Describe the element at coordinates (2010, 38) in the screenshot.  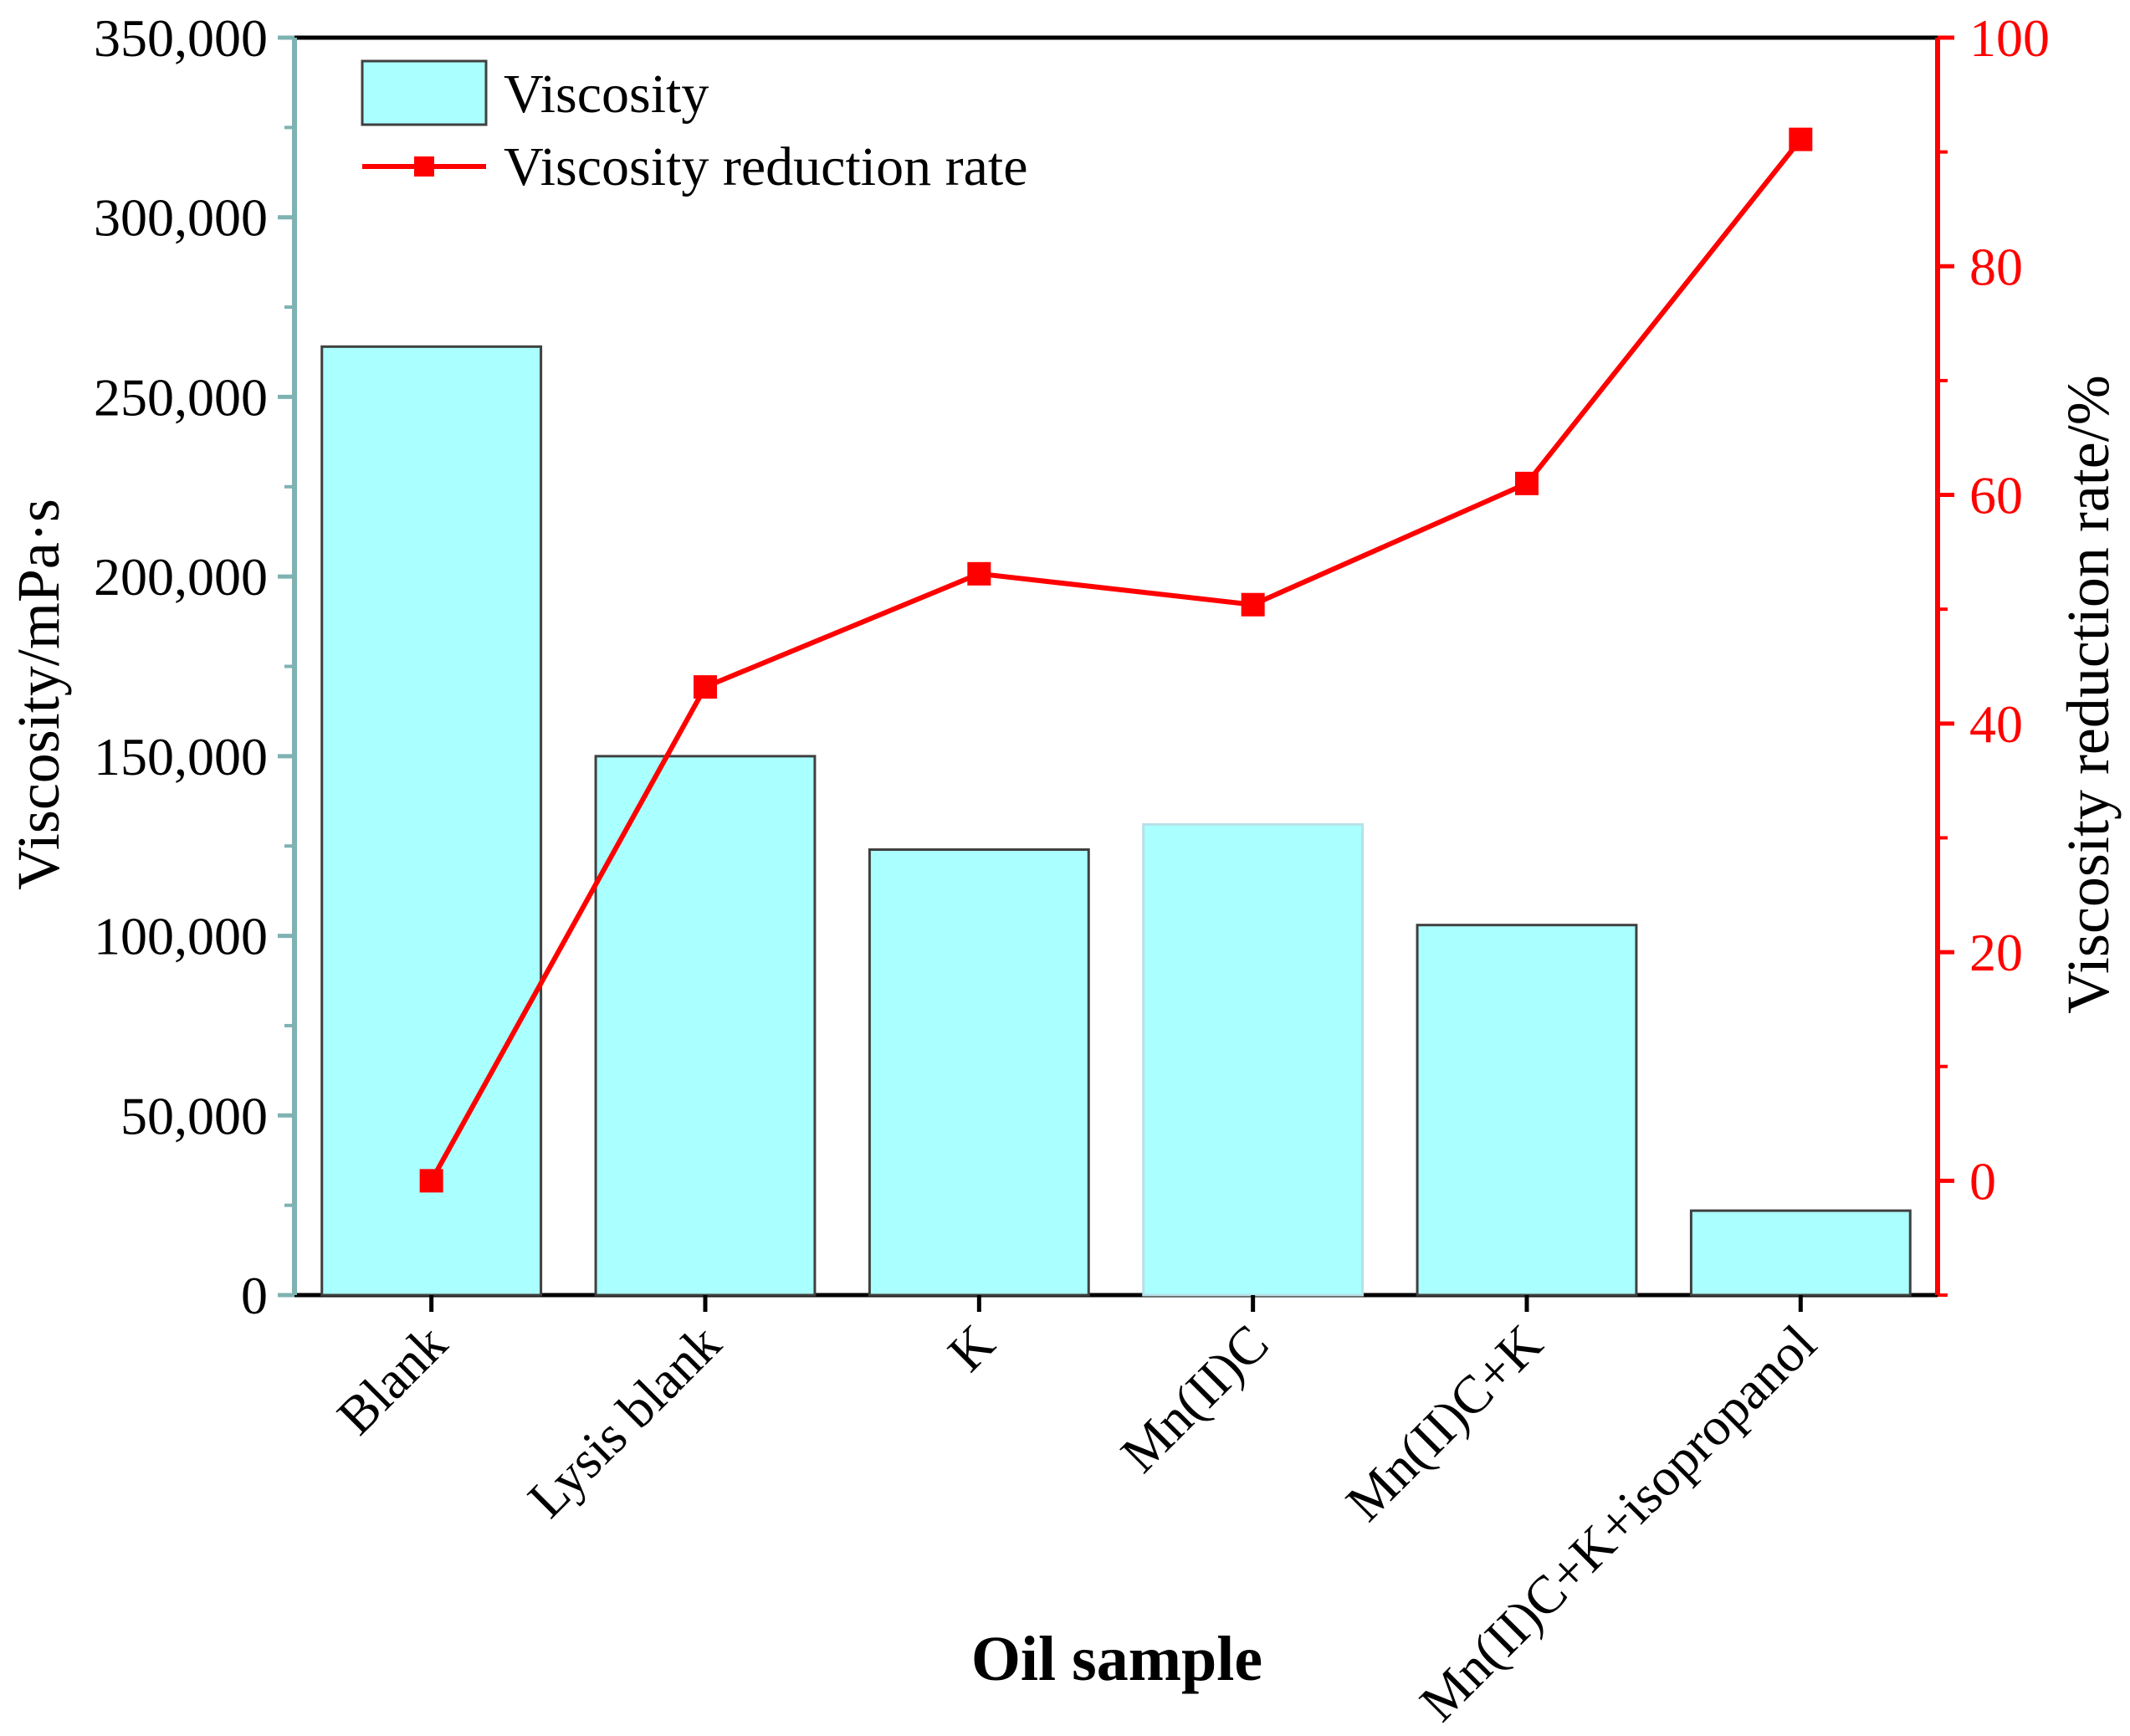
I see `right-tick-label: 100` at that location.